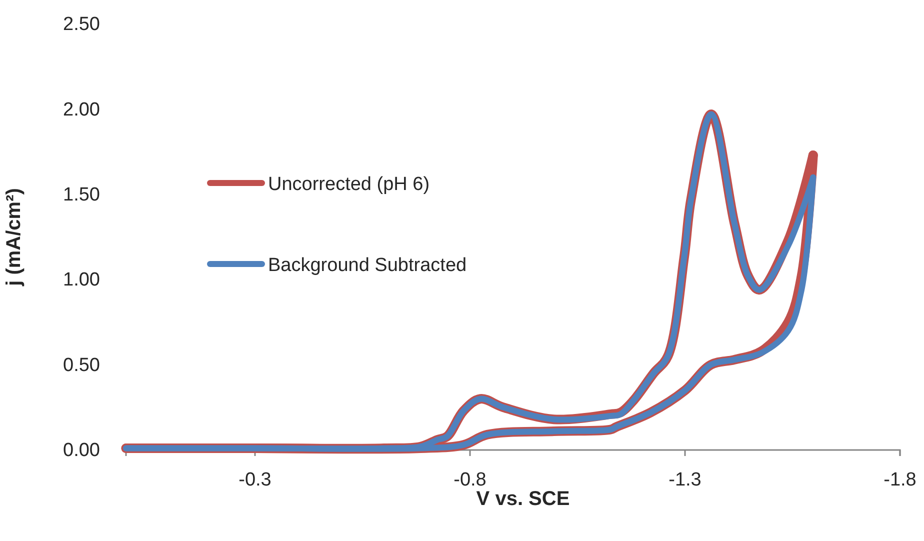 This screenshot has height=541, width=924. What do you see at coordinates (14, 237) in the screenshot?
I see `y-axis-title: j (mA/cm²)` at bounding box center [14, 237].